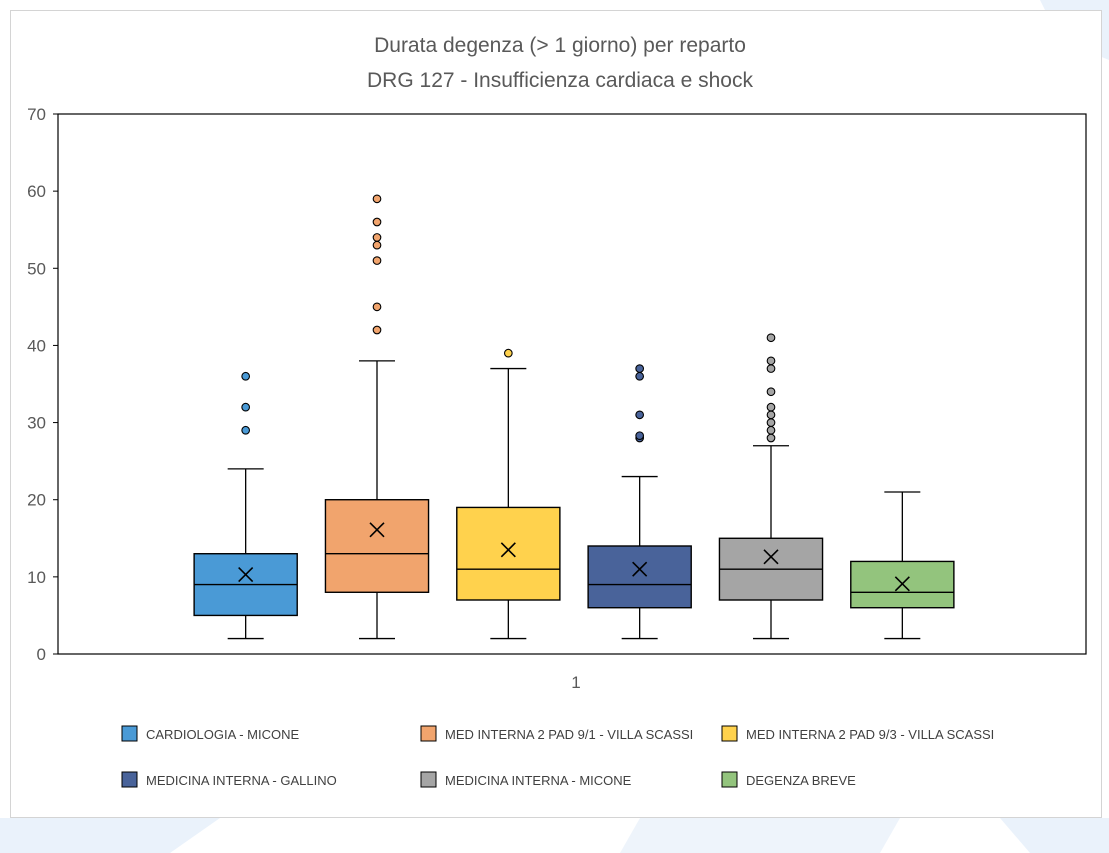 This screenshot has height=853, width=1109. What do you see at coordinates (560, 45) in the screenshot?
I see `chart-title: Durata degenza (> 1 giorno) per reparto` at bounding box center [560, 45].